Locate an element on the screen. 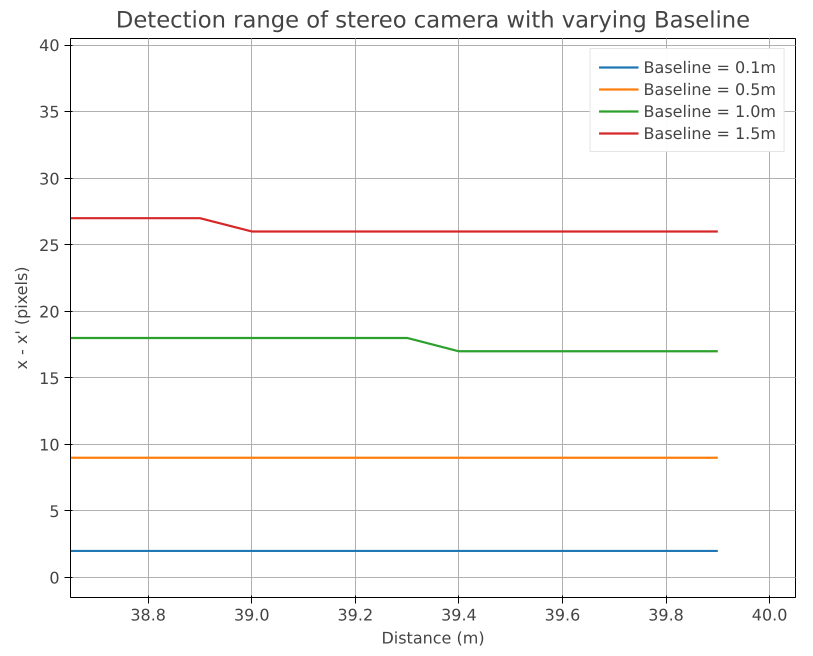  y-tick-label: 35 is located at coordinates (49, 112).